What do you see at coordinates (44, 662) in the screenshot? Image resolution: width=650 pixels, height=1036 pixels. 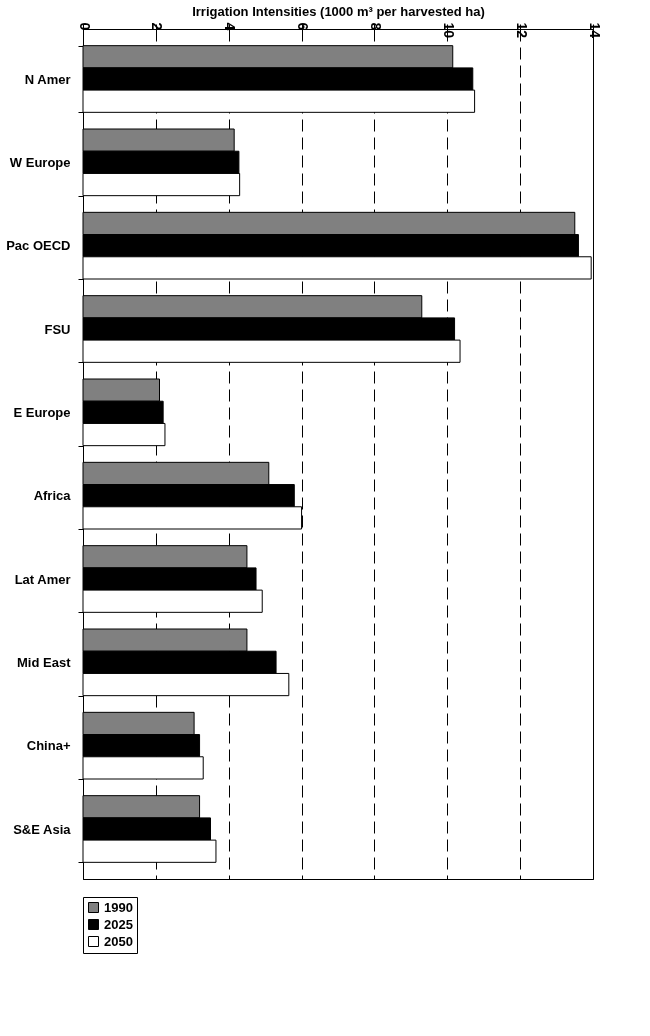 I see `y-tick-label: Mid East` at bounding box center [44, 662].